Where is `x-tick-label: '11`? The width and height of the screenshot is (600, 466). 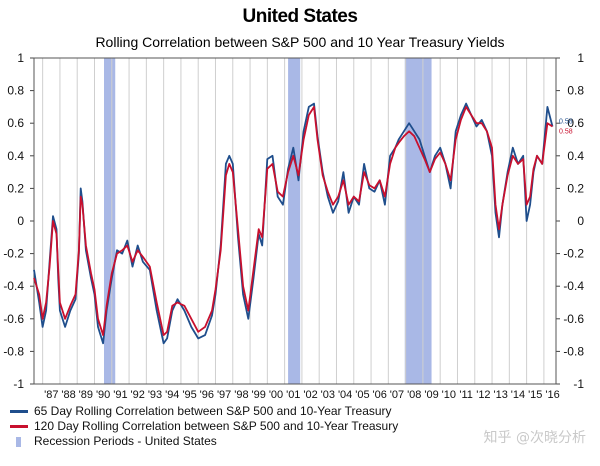 x-tick-label: '11 is located at coordinates (466, 395).